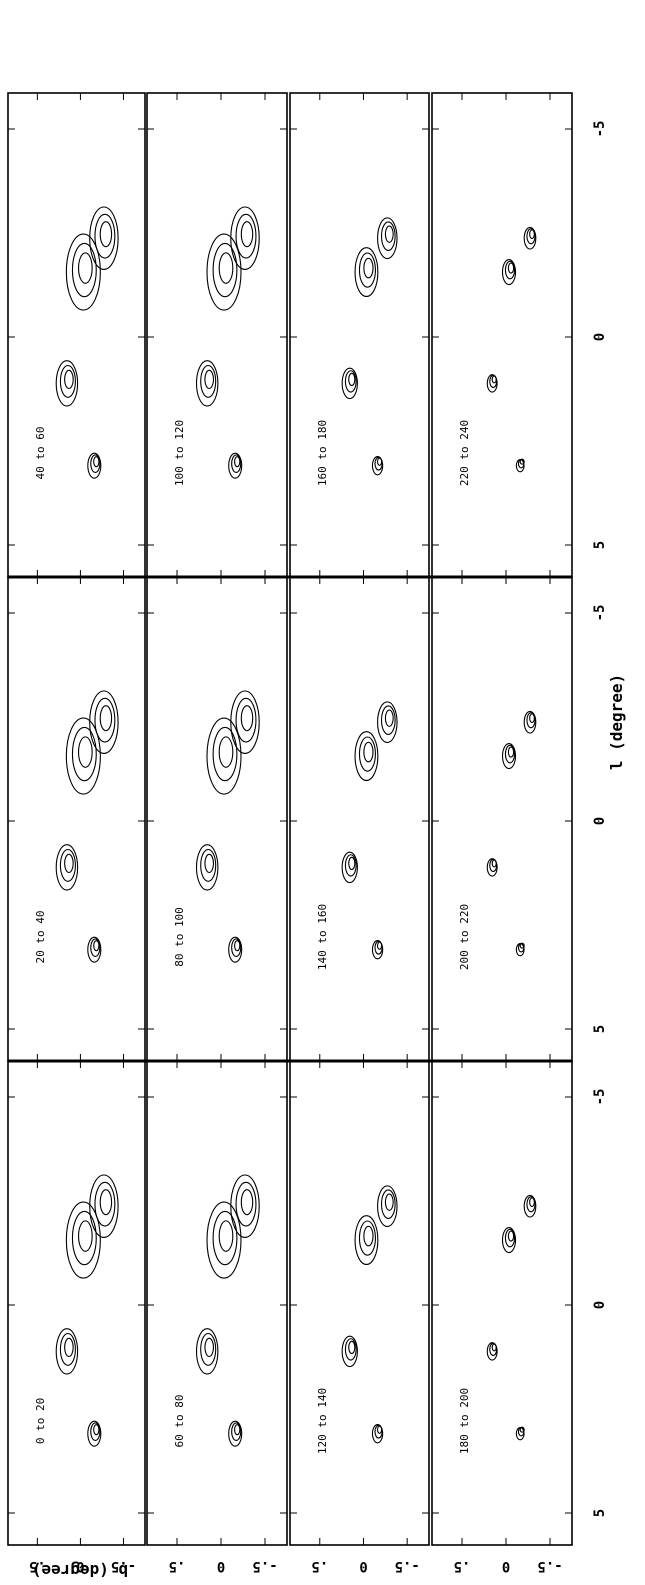 The height and width of the screenshot is (1585, 645). I want to click on channel-panel: 140 to 160, so click(359, 819).